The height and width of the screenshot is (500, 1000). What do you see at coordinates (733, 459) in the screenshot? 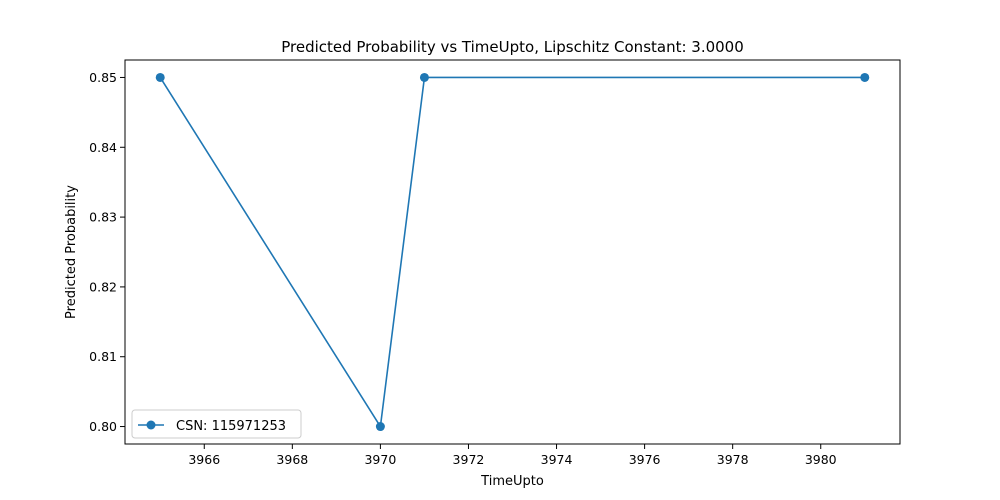
I see `x-tick-label: 3978` at bounding box center [733, 459].